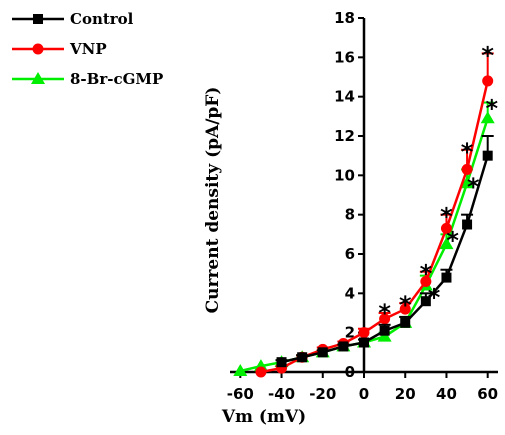  What do you see at coordinates (344, 18) in the screenshot?
I see `y-tick-label: 18` at bounding box center [344, 18].